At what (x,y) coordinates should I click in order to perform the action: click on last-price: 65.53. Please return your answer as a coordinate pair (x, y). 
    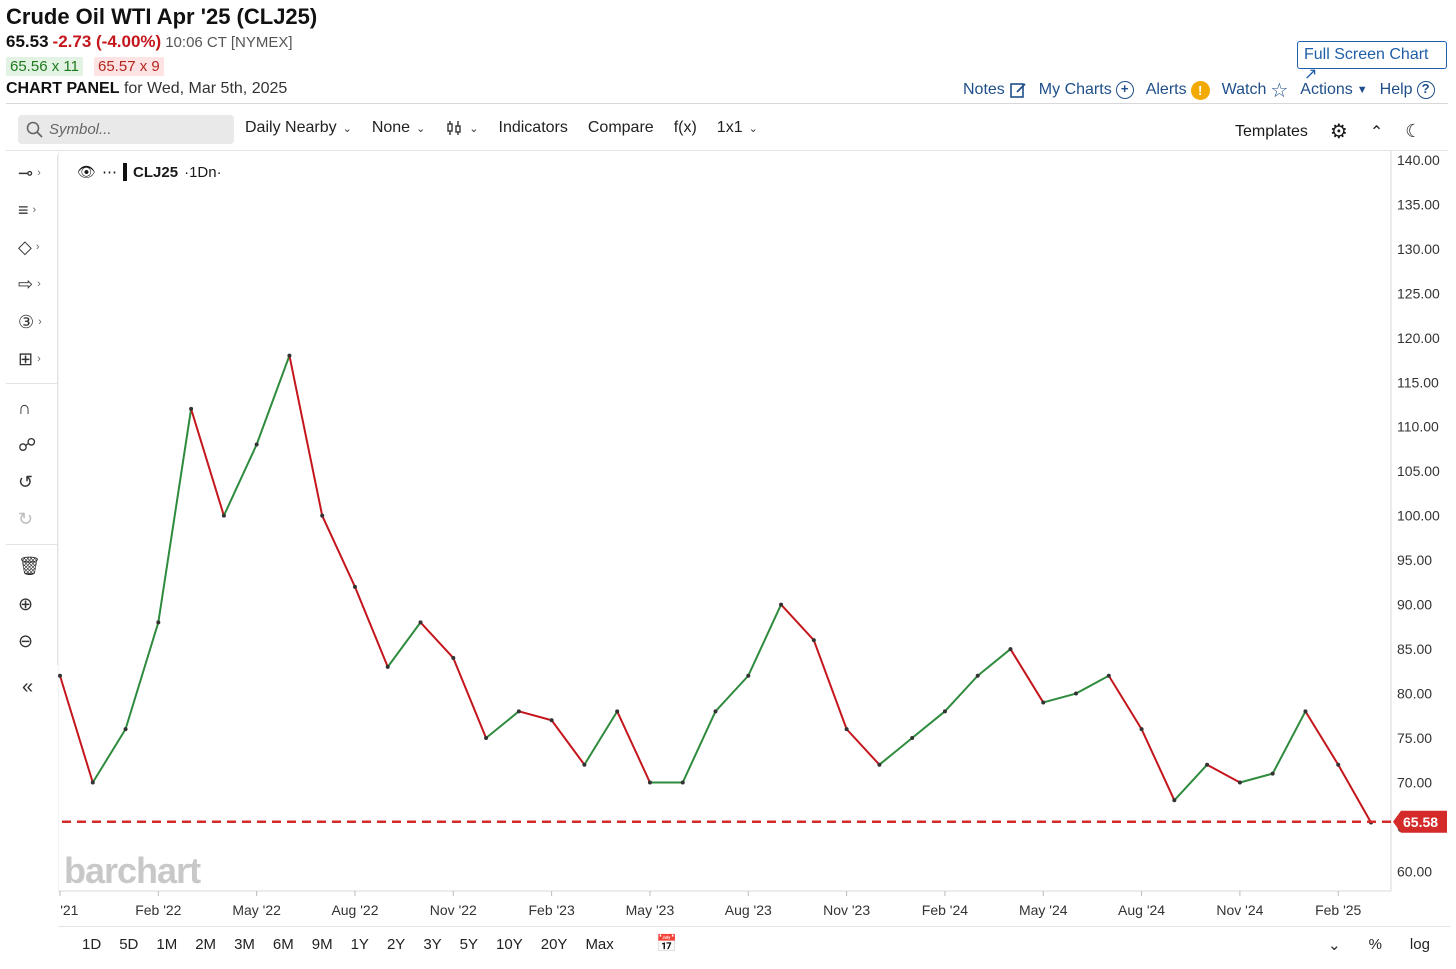
    Looking at the image, I should click on (27, 41).